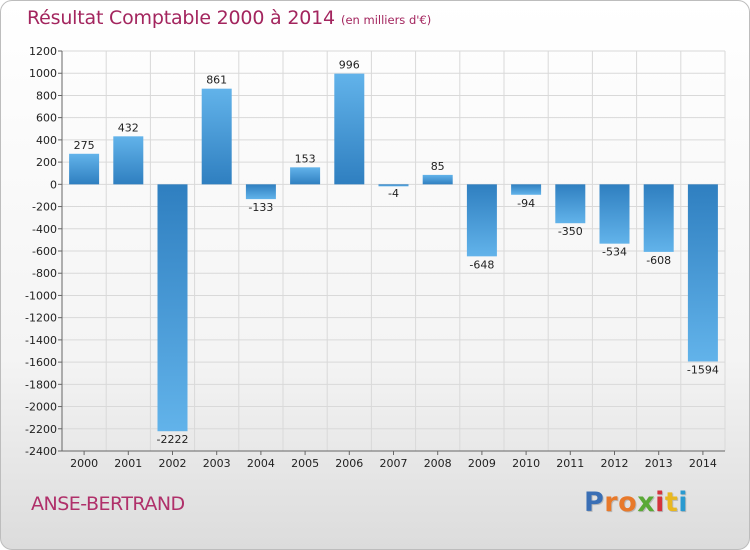 The height and width of the screenshot is (550, 750). I want to click on x-tick-label-2005: 2005, so click(305, 463).